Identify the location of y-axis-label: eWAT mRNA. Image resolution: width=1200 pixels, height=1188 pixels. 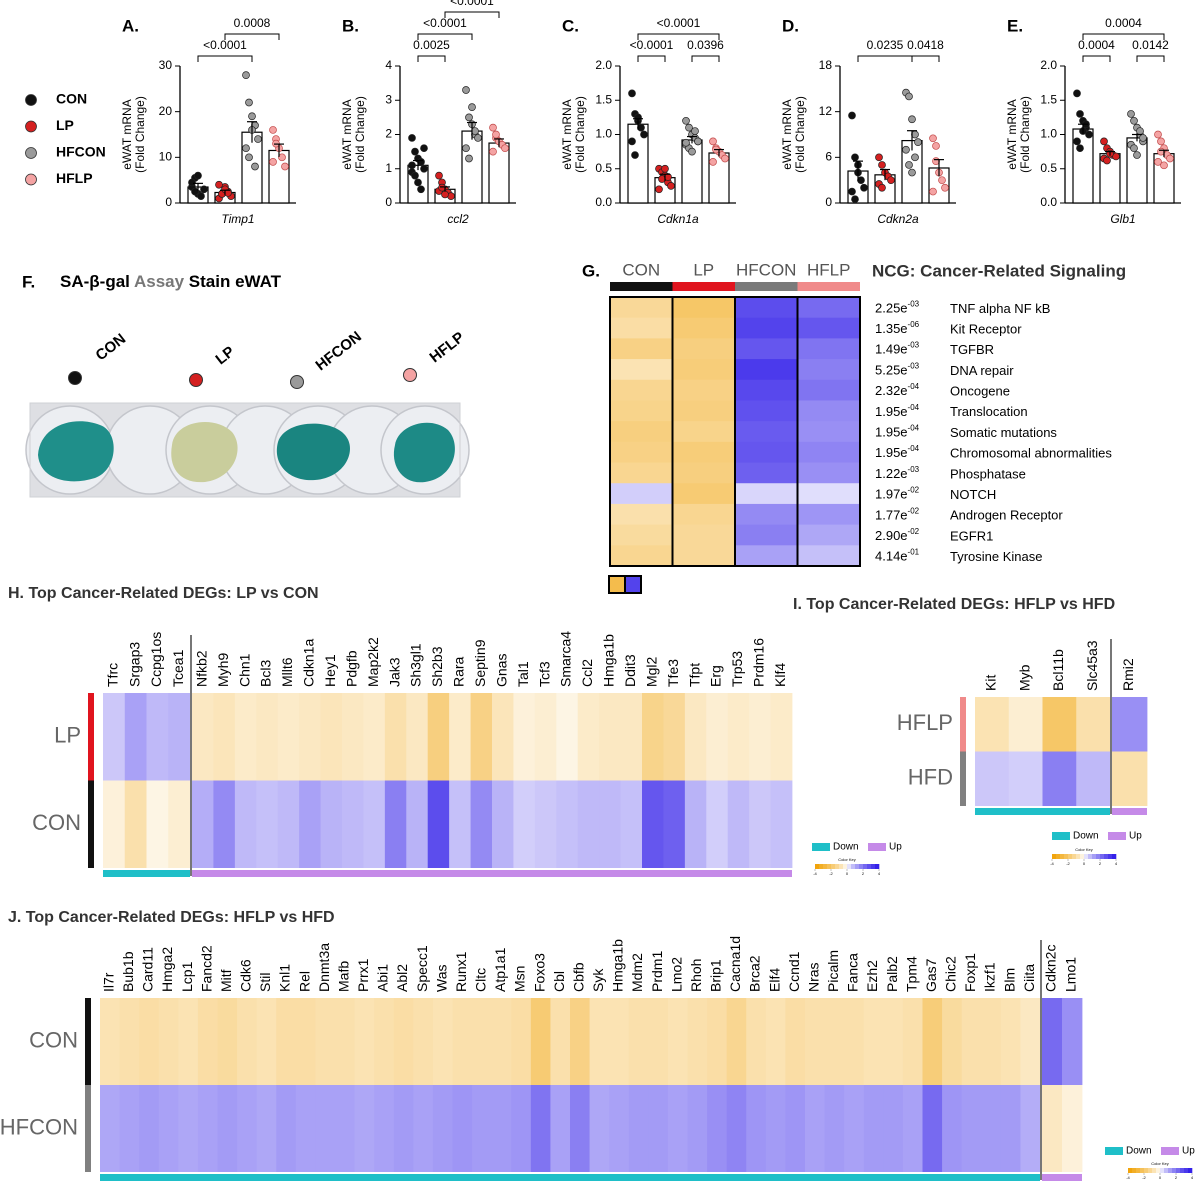
(1012, 134).